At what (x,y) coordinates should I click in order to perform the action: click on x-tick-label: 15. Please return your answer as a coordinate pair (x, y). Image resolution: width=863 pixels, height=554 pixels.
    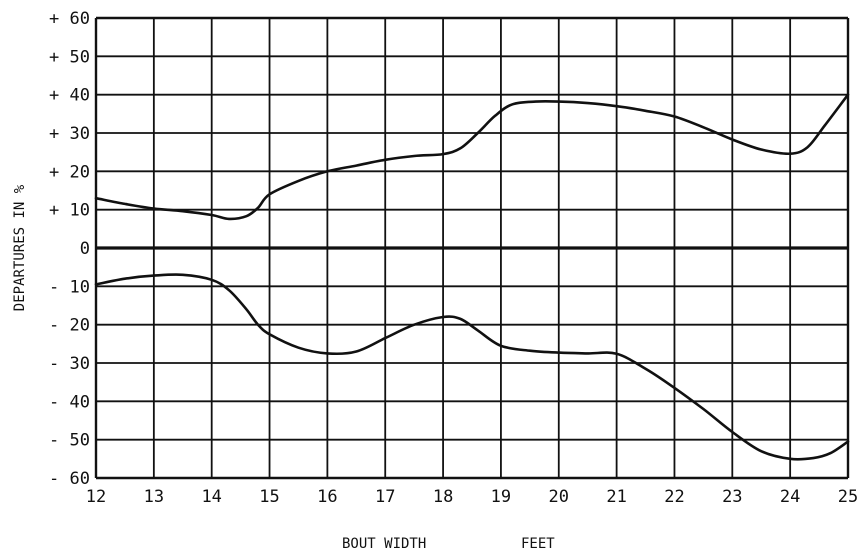
    Looking at the image, I should click on (269, 497).